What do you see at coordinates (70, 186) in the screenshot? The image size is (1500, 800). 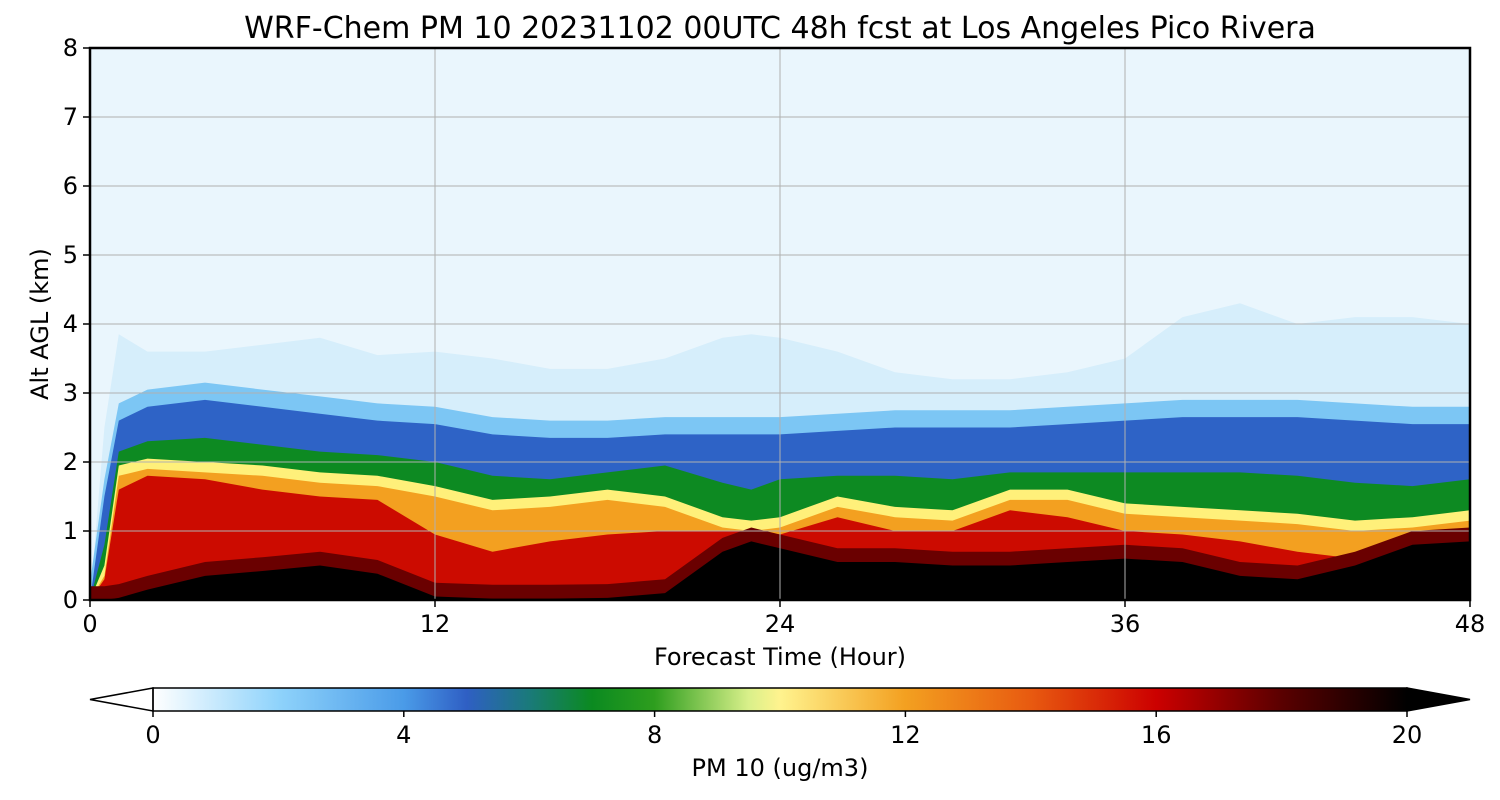 I see `y-tick-label: 6` at bounding box center [70, 186].